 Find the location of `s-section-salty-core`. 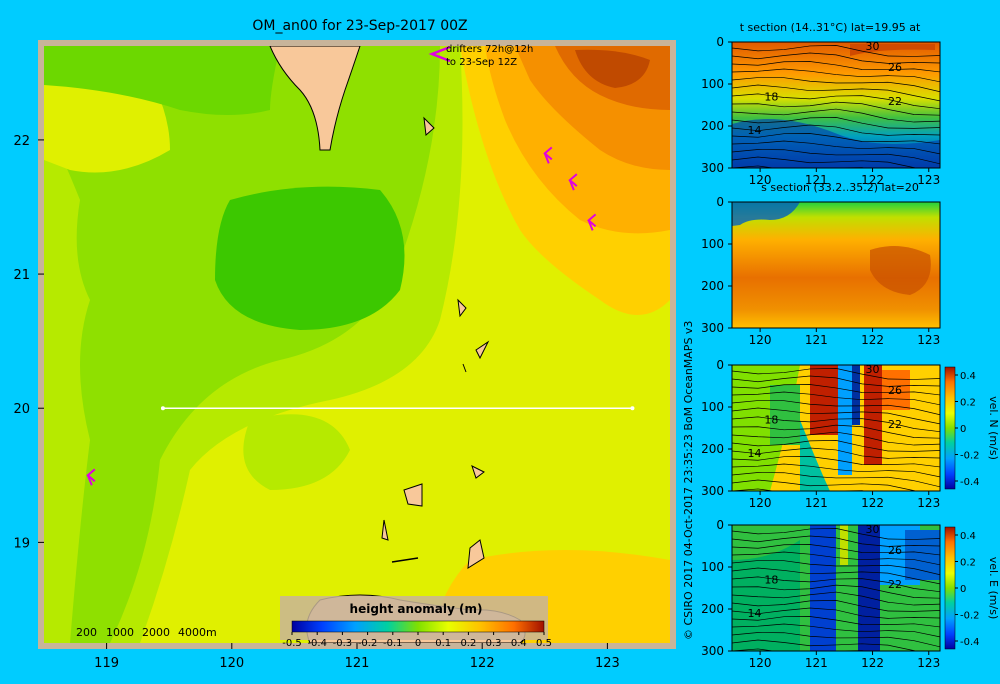

s-section-salty-core is located at coordinates (900, 270).